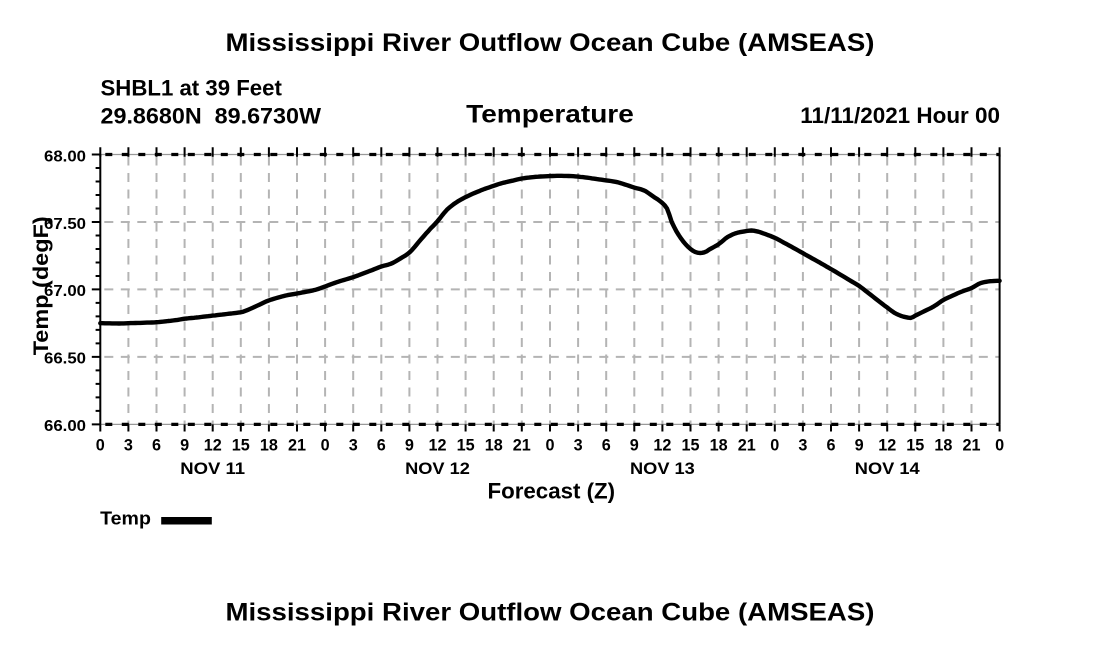  I want to click on svg-text: 67.00, so click(65, 291).